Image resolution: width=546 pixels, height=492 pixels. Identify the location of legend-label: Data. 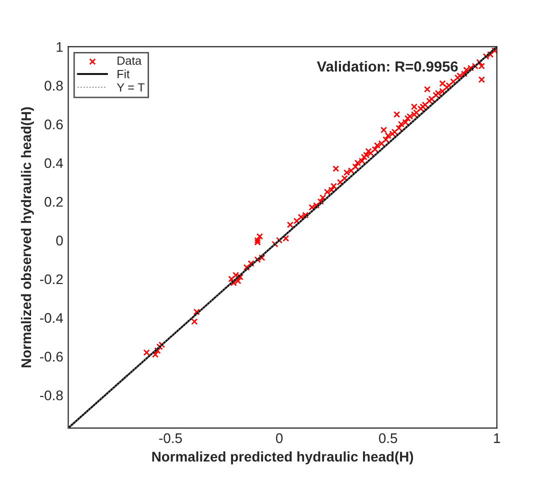
(130, 60).